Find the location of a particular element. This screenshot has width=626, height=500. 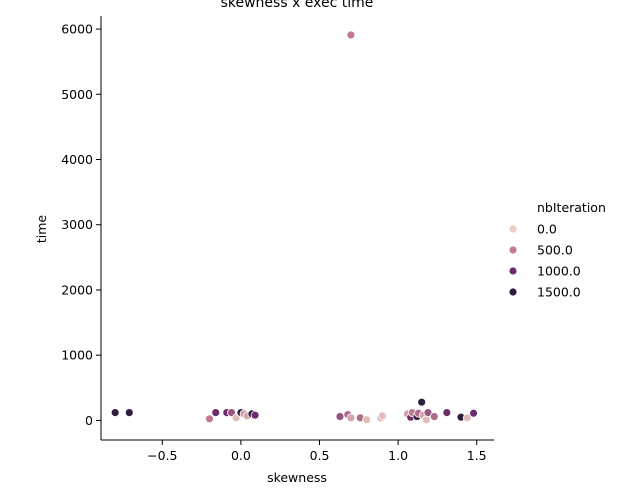

legend-label: 1000.0 is located at coordinates (559, 271).